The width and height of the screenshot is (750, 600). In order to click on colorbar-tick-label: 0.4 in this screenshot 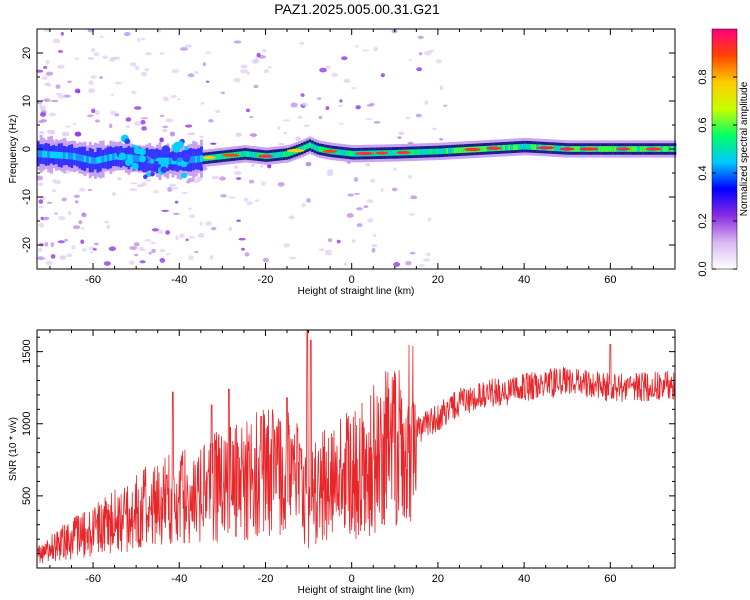, I will do `click(703, 172)`.